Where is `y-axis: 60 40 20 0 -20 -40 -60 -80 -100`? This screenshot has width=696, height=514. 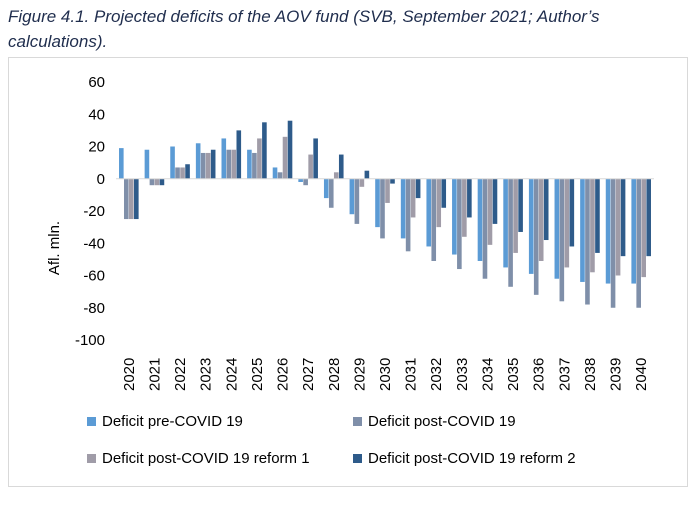 y-axis: 60 40 20 0 -20 -40 -60 -80 -100 is located at coordinates (90, 211).